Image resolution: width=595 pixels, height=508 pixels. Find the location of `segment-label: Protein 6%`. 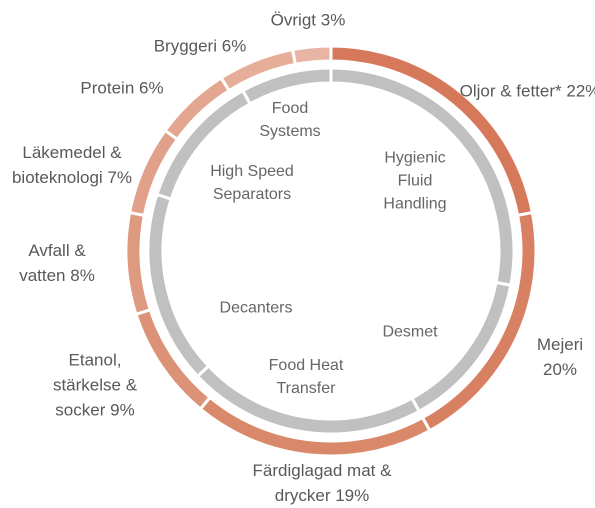

segment-label: Protein 6% is located at coordinates (122, 88).